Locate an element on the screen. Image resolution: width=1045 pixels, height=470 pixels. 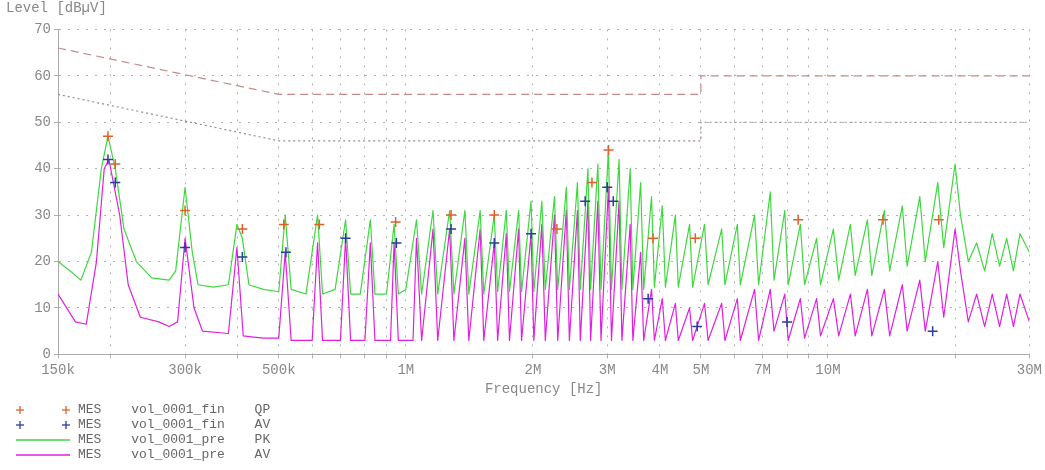
y-tick-label: 50 is located at coordinates (42, 121).